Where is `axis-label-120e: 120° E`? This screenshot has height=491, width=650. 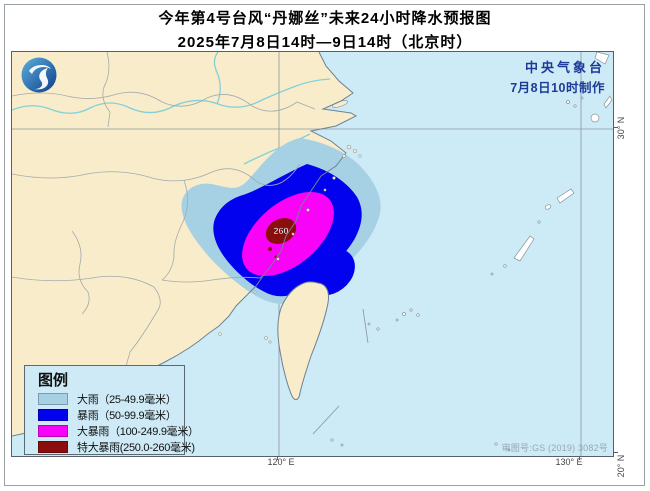 axis-label-120e: 120° E is located at coordinates (281, 462).